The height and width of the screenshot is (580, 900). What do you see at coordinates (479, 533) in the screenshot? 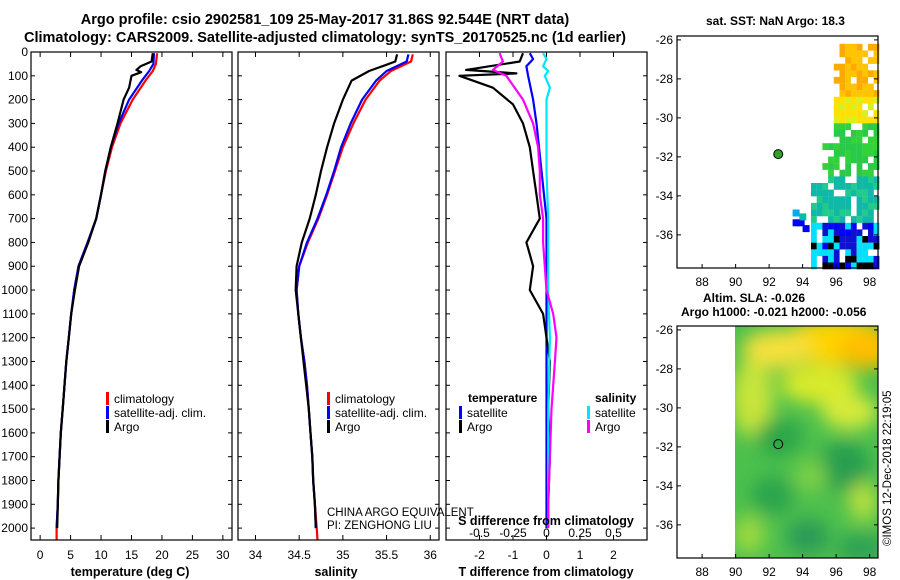
I see `s-tick-label: -0.5` at bounding box center [479, 533].